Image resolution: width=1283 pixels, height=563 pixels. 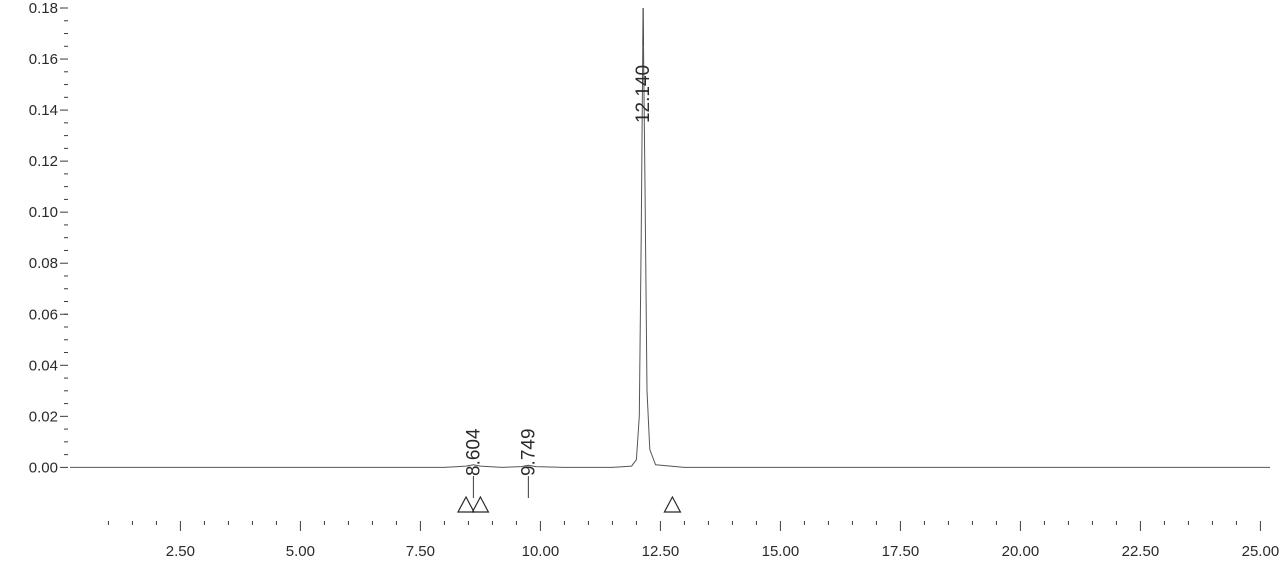 What do you see at coordinates (43, 416) in the screenshot?
I see `y-tick-label: 0.02` at bounding box center [43, 416].